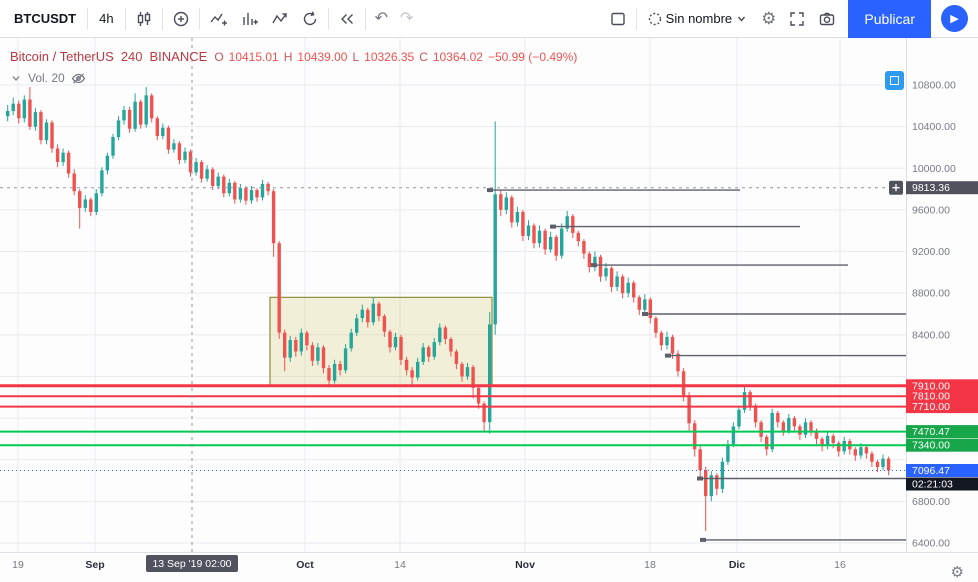 The height and width of the screenshot is (582, 978). I want to click on replay-clock-icon, so click(309, 18).